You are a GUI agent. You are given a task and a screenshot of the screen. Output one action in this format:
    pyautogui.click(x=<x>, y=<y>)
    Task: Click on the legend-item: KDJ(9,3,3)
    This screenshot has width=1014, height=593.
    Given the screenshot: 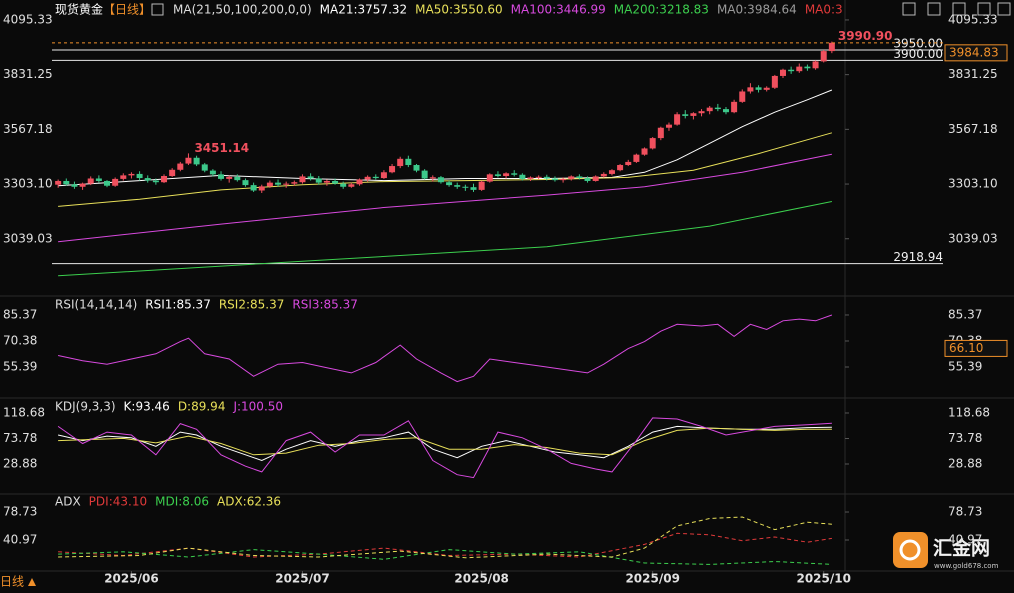 What is the action you would take?
    pyautogui.click(x=85, y=407)
    